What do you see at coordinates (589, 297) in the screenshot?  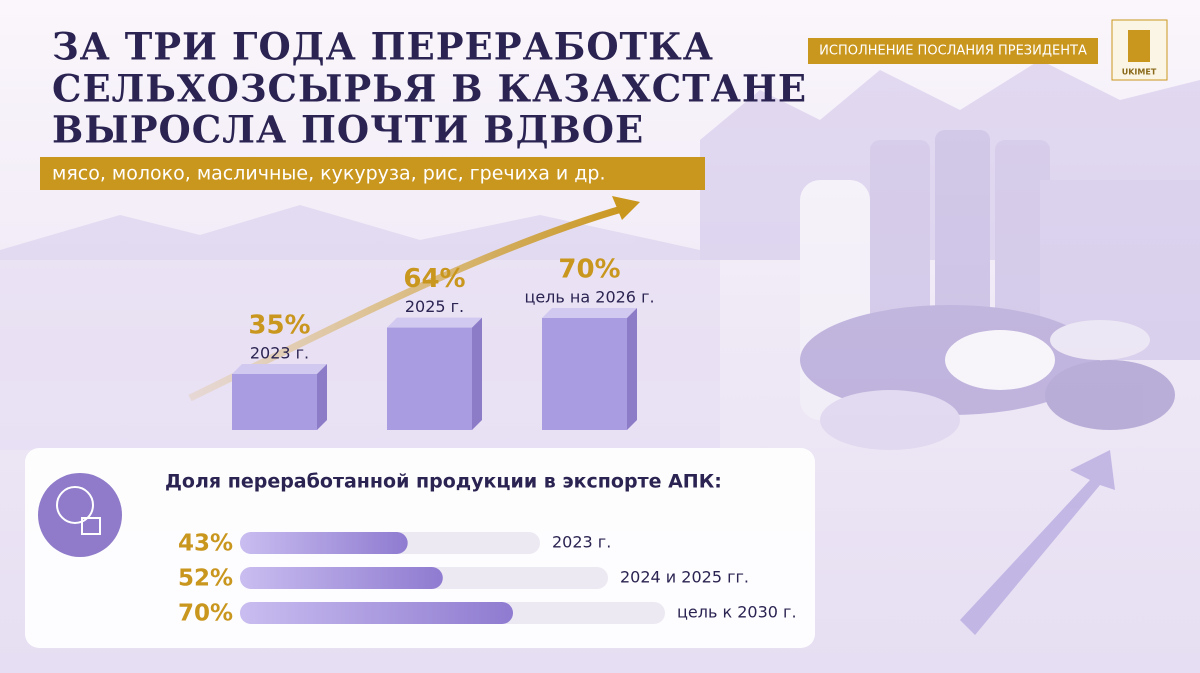 I see `category-label: цель на 2026 г.` at bounding box center [589, 297].